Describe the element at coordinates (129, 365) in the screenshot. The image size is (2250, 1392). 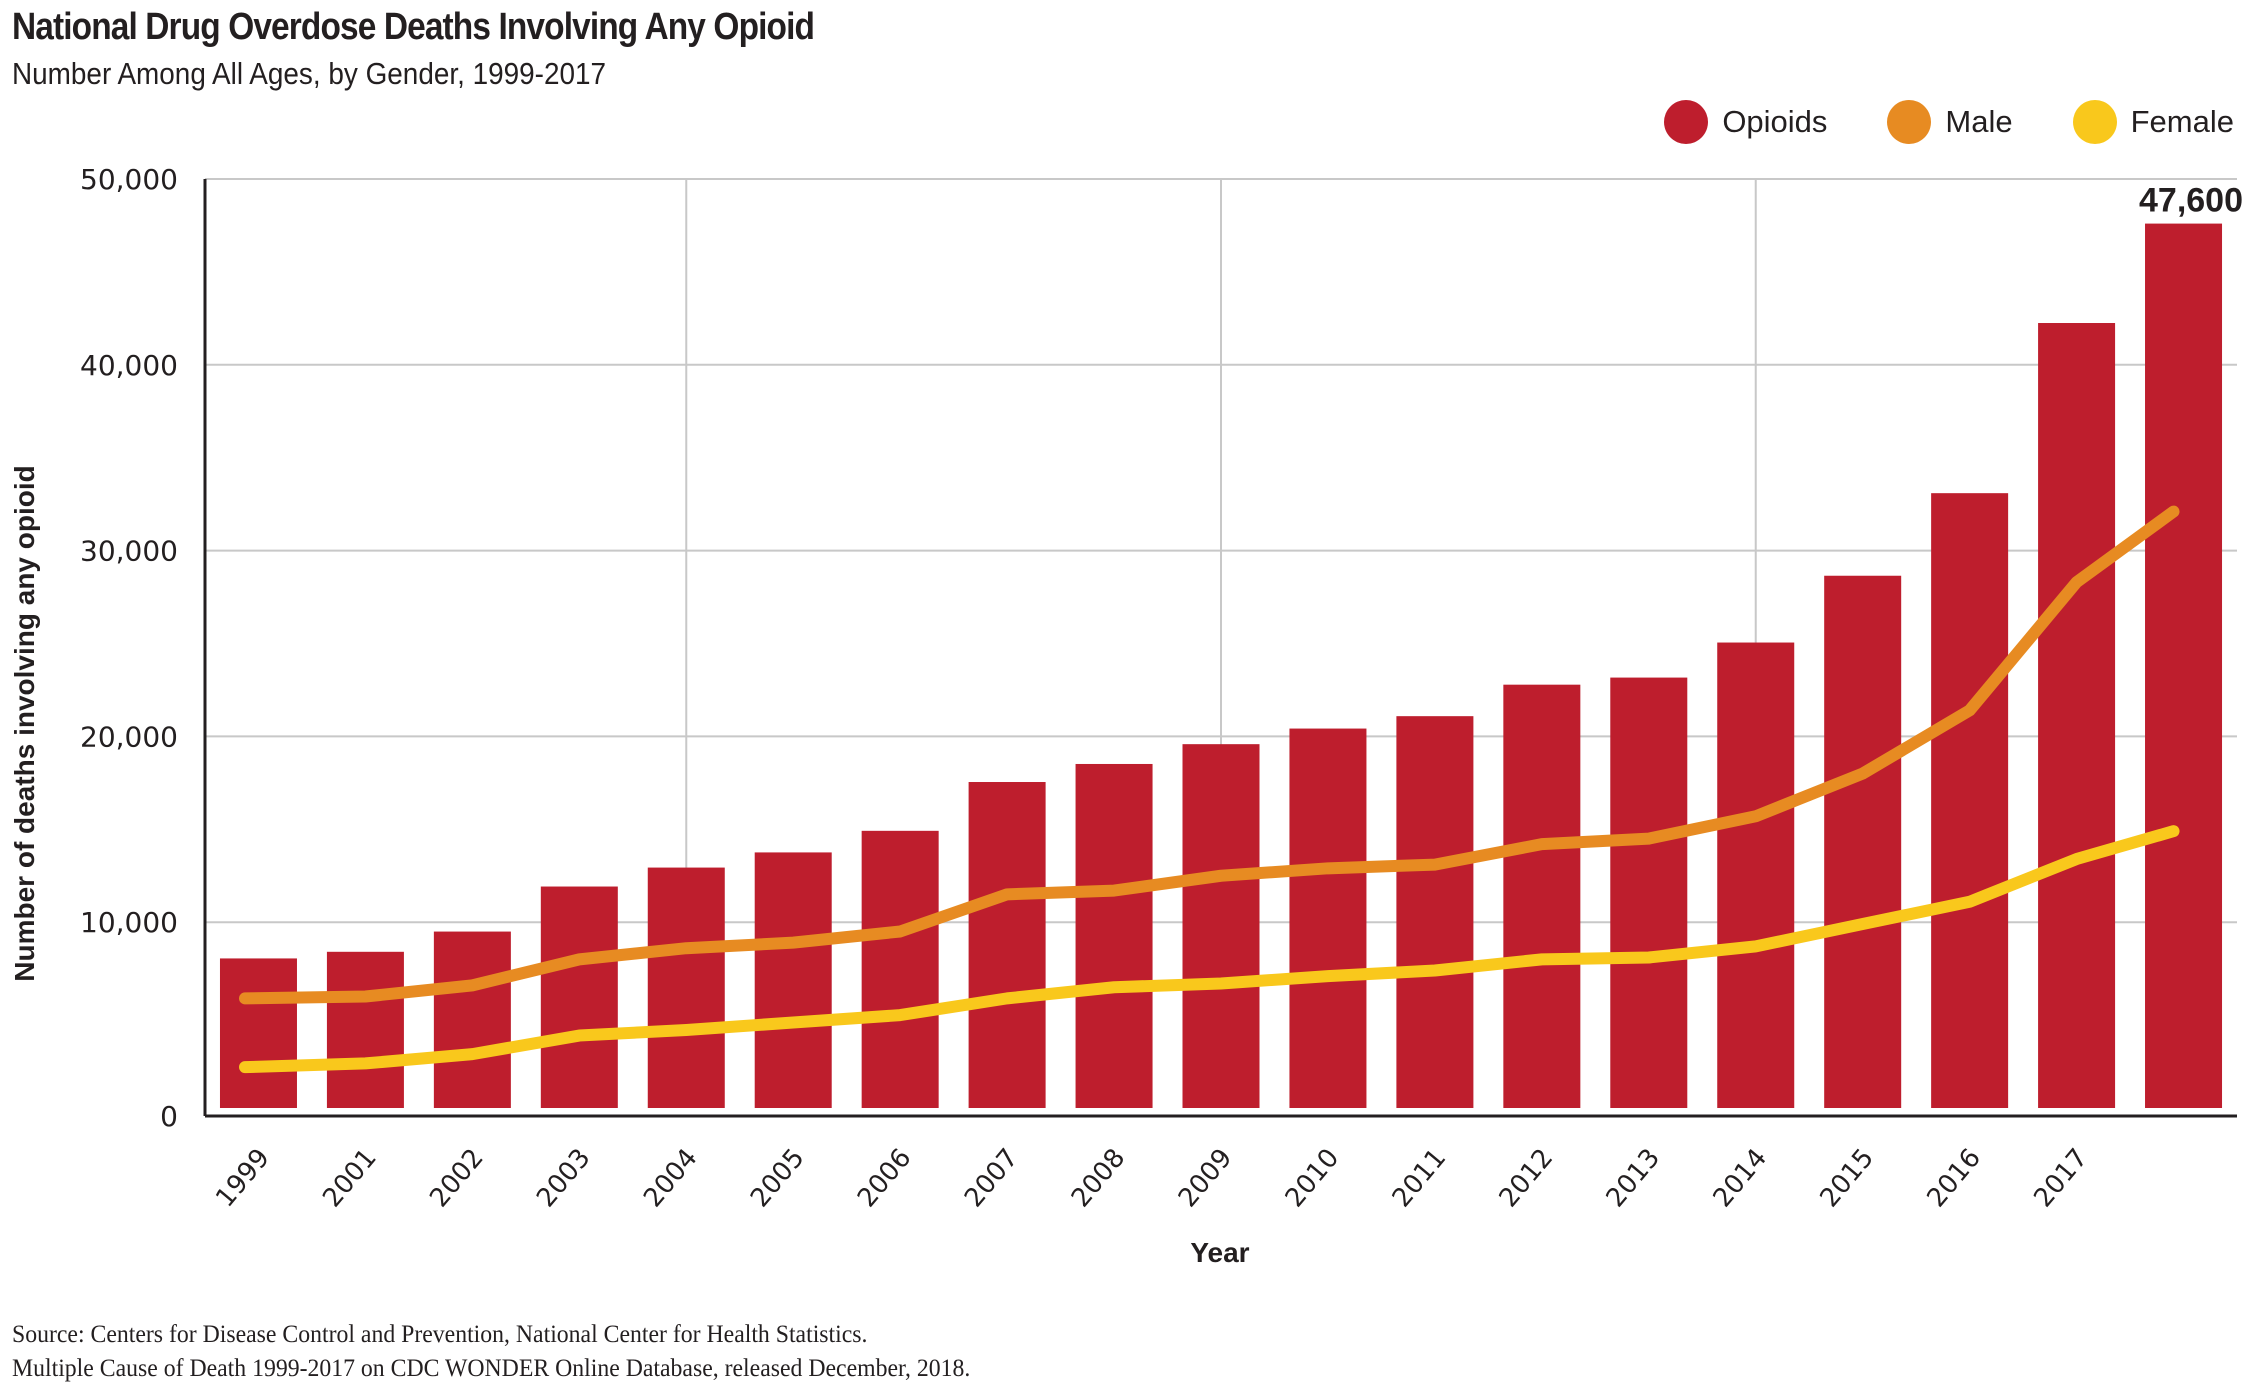
I see `y-tick-label: 40,000` at that location.